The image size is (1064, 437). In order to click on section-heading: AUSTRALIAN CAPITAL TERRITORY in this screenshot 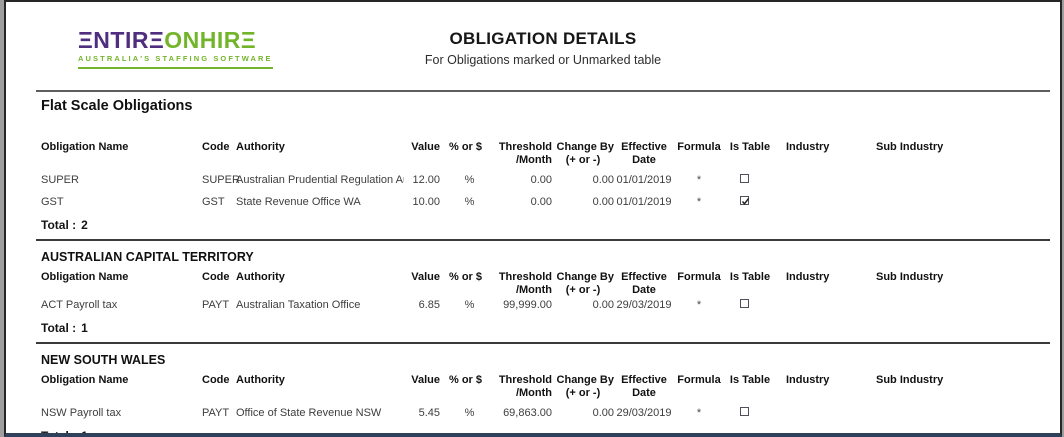, I will do `click(147, 257)`.